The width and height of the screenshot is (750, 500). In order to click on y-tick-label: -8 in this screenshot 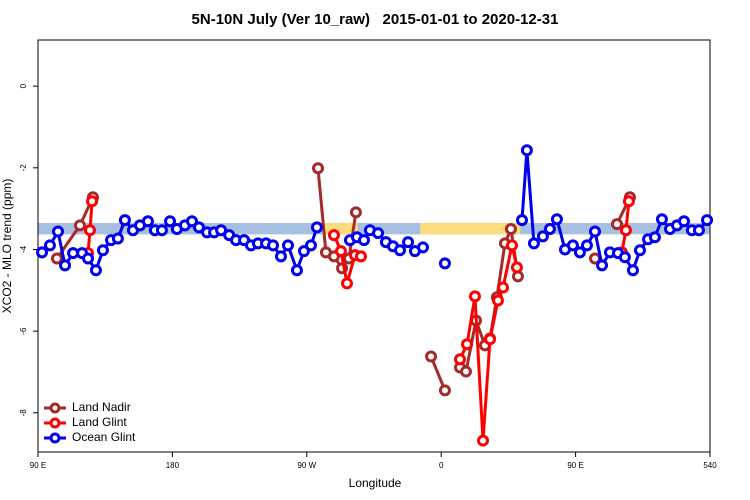, I will do `click(23, 413)`.